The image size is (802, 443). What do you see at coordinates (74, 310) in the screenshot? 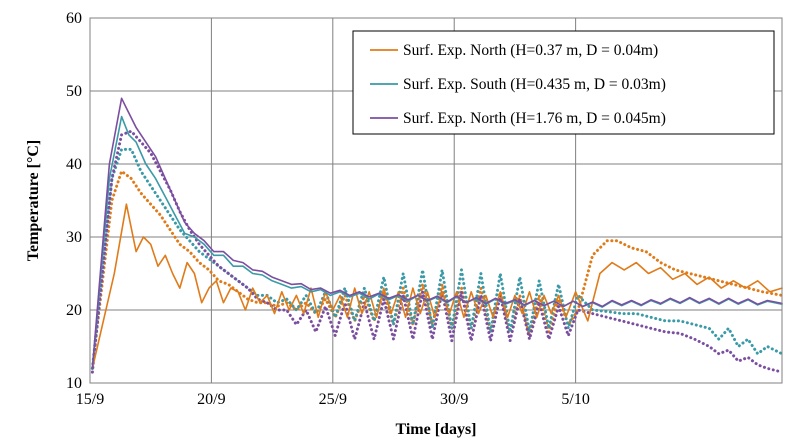
I see `y-tick-label: 20` at bounding box center [74, 310].